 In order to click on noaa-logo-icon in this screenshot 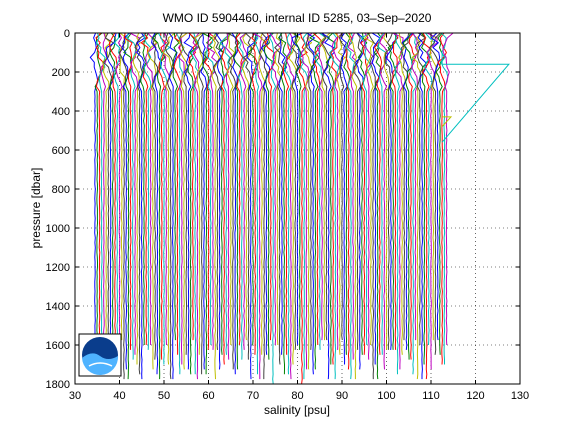, I will do `click(100, 355)`.